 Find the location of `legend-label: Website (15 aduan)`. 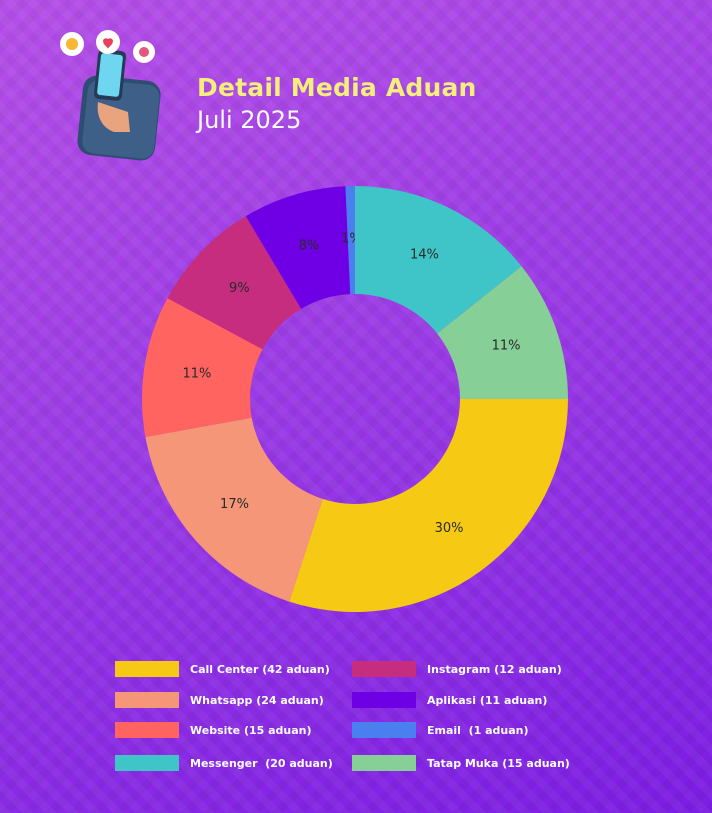

legend-label: Website (15 aduan) is located at coordinates (251, 730).